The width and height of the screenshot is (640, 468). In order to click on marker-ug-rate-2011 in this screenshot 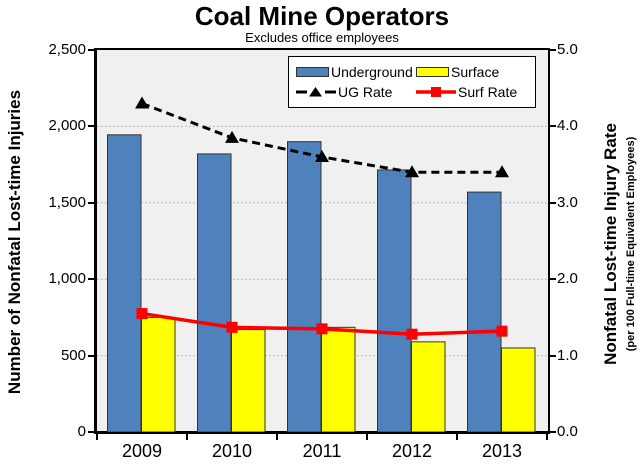, I will do `click(322, 155)`.